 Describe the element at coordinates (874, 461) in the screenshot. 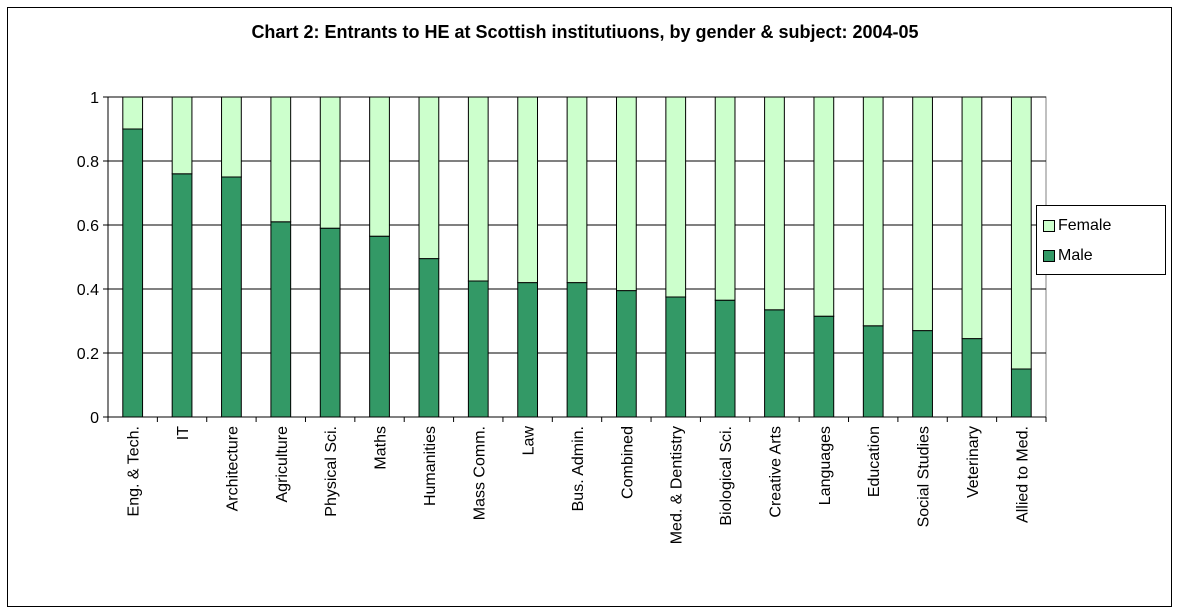

I see `x-tick-label: Education` at that location.